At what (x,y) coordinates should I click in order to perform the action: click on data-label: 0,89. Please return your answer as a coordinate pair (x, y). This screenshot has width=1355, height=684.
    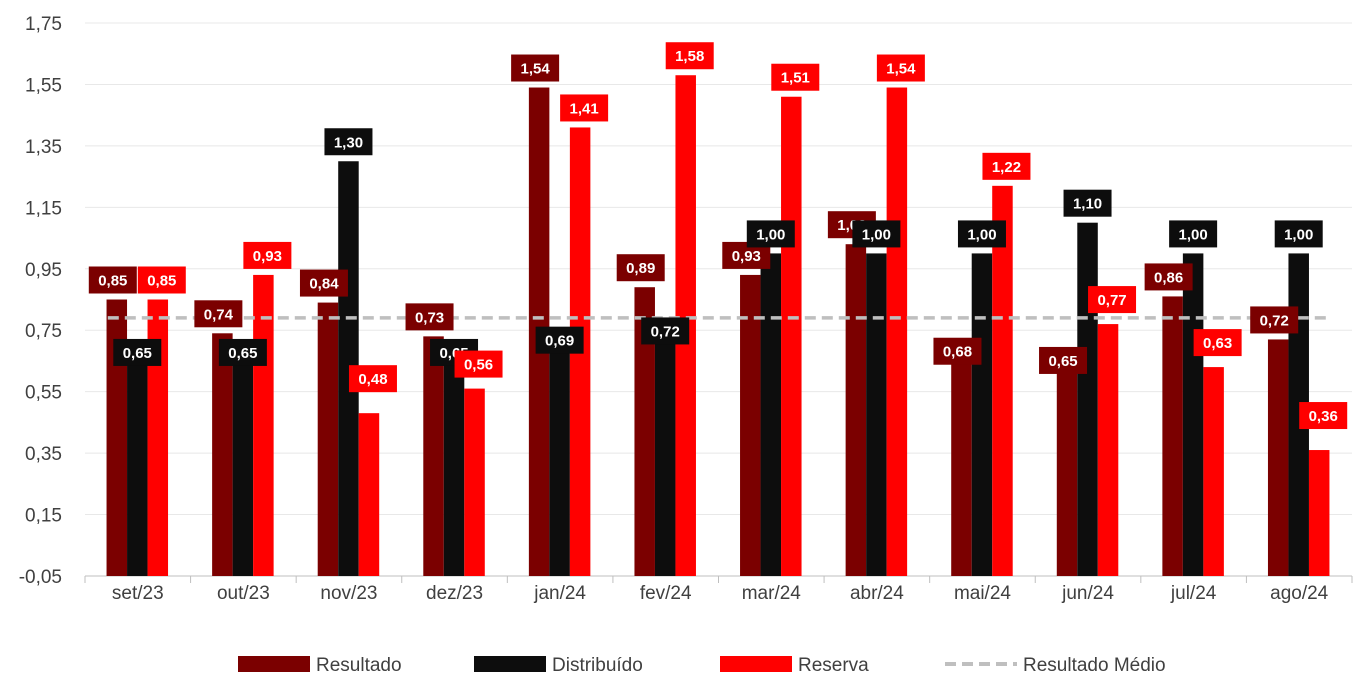
    Looking at the image, I should click on (640, 268).